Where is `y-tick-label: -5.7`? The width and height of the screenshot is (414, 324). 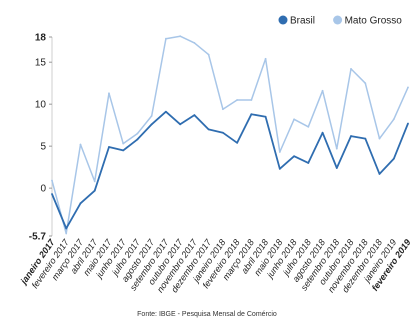 y-tick-label: -5.7 is located at coordinates (38, 237).